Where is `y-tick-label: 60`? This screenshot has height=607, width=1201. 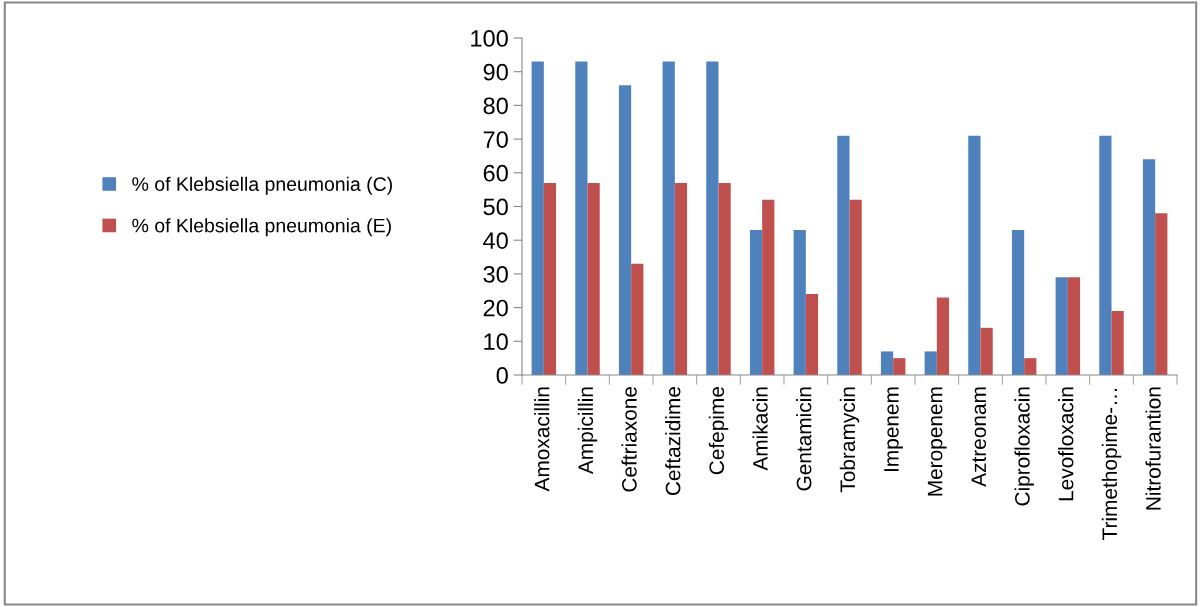 y-tick-label: 60 is located at coordinates (495, 173).